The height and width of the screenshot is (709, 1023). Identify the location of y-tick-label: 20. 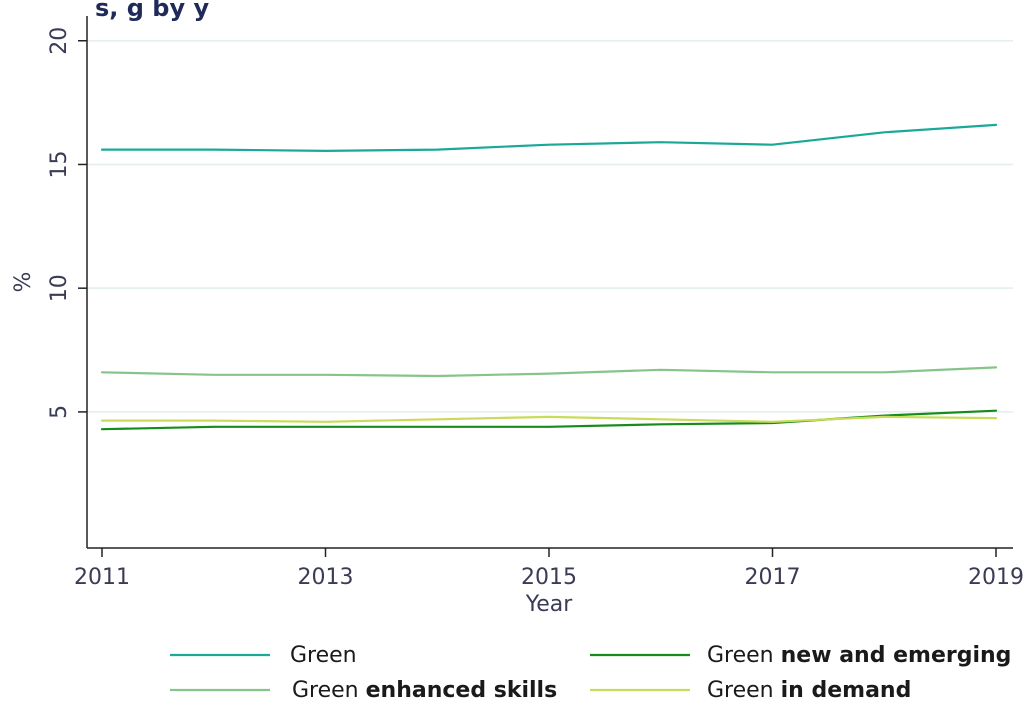
(59, 41).